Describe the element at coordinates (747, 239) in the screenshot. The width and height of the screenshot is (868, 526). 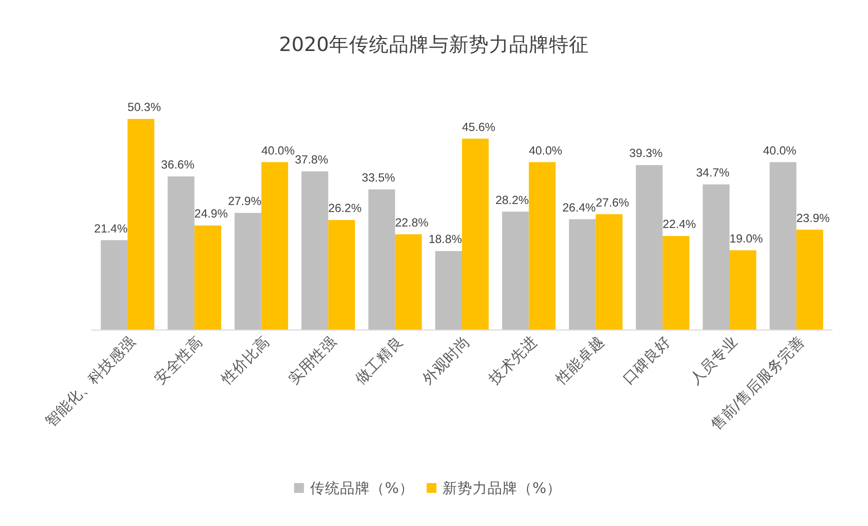
I see `data-label: 19.0%` at that location.